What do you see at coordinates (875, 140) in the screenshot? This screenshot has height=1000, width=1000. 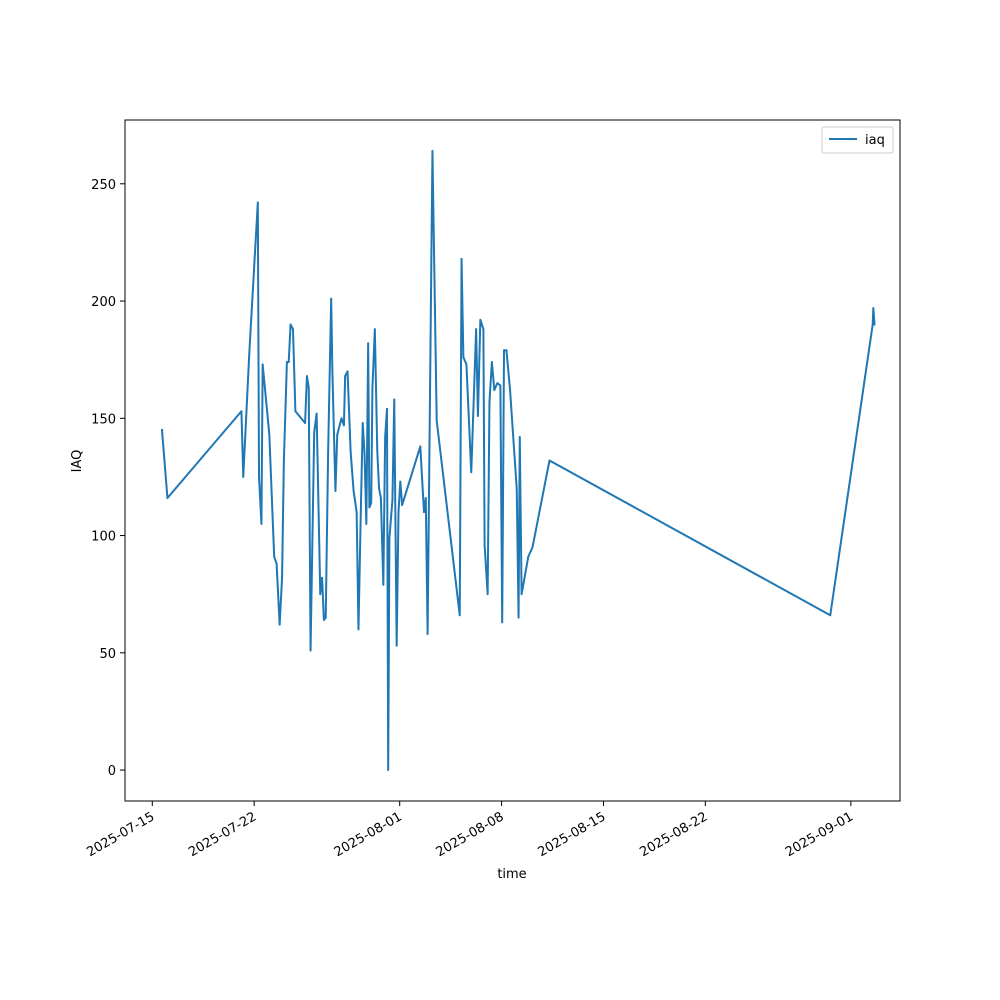 I see `legend-label-iaq: iaq` at bounding box center [875, 140].